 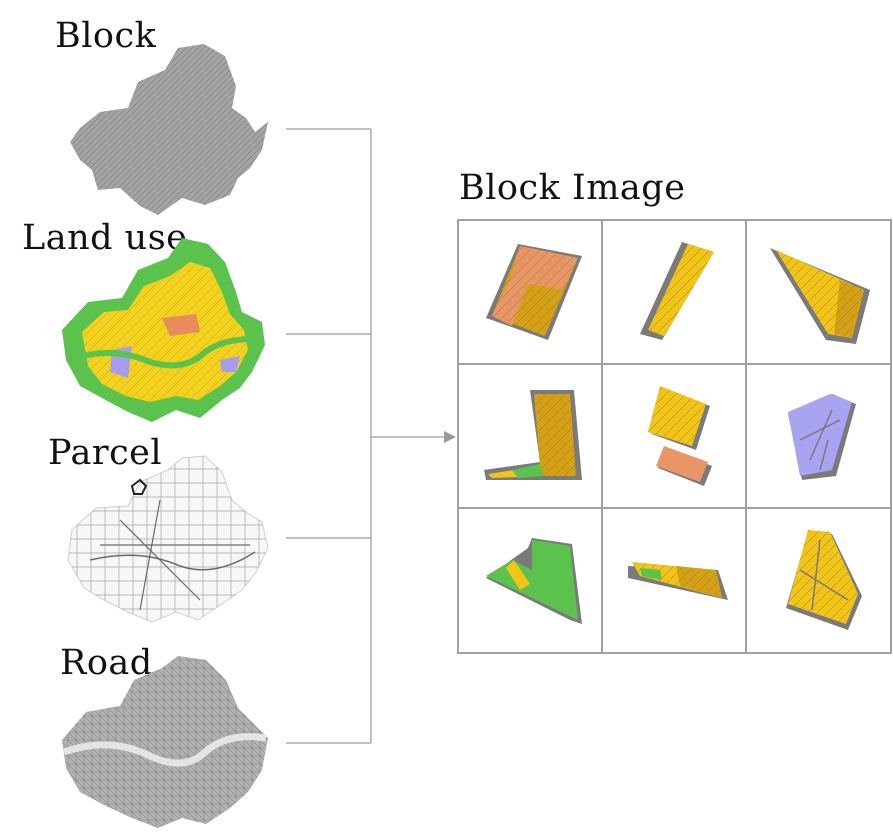 What do you see at coordinates (165, 742) in the screenshot?
I see `road-map` at bounding box center [165, 742].